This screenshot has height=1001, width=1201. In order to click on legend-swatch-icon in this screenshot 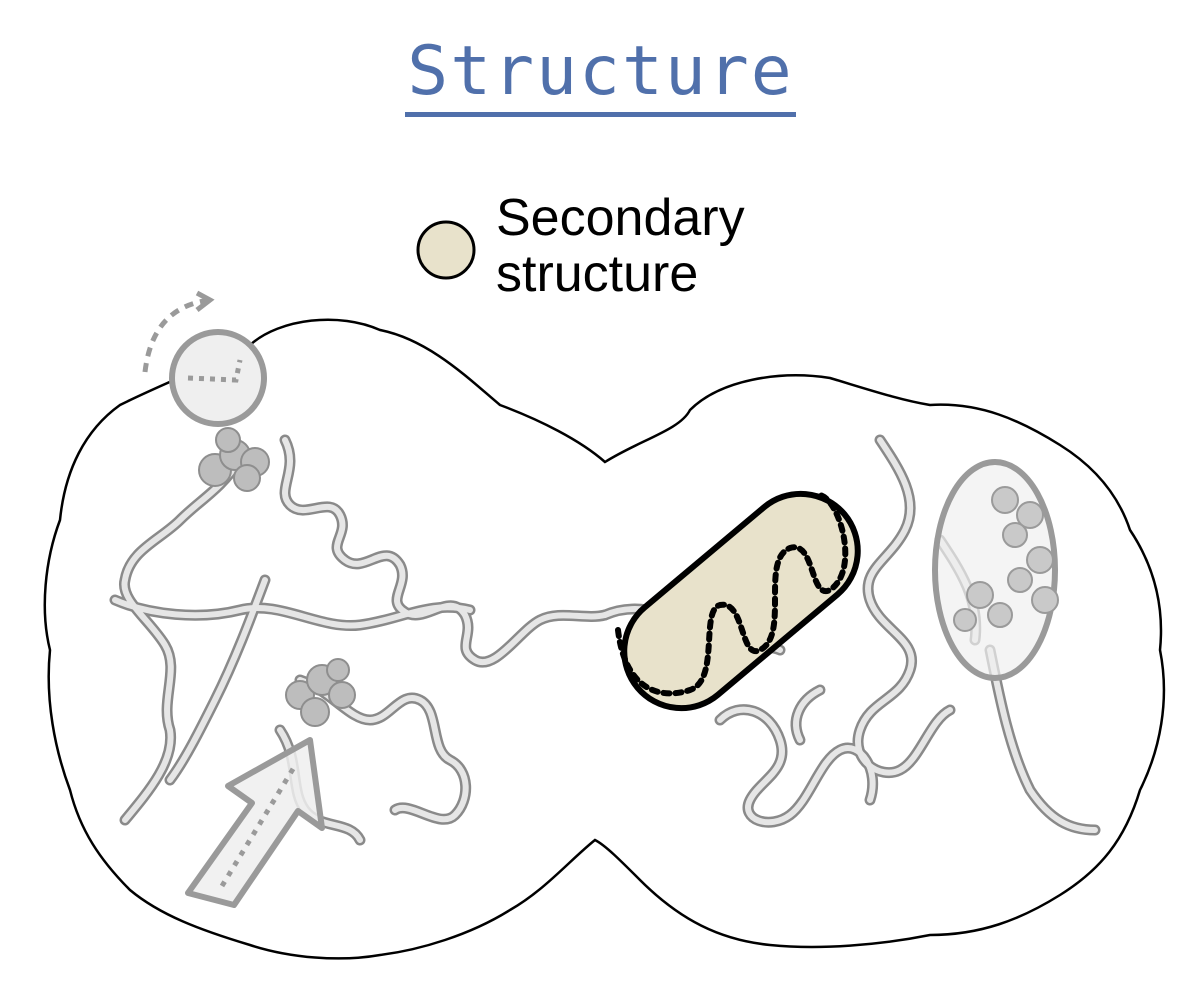, I will do `click(446, 250)`.